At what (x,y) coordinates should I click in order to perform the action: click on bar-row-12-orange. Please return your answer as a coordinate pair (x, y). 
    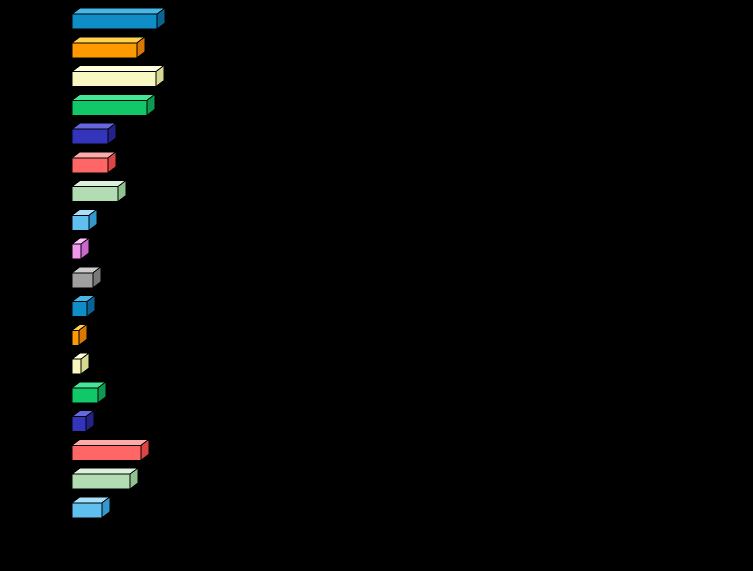
    Looking at the image, I should click on (79, 335).